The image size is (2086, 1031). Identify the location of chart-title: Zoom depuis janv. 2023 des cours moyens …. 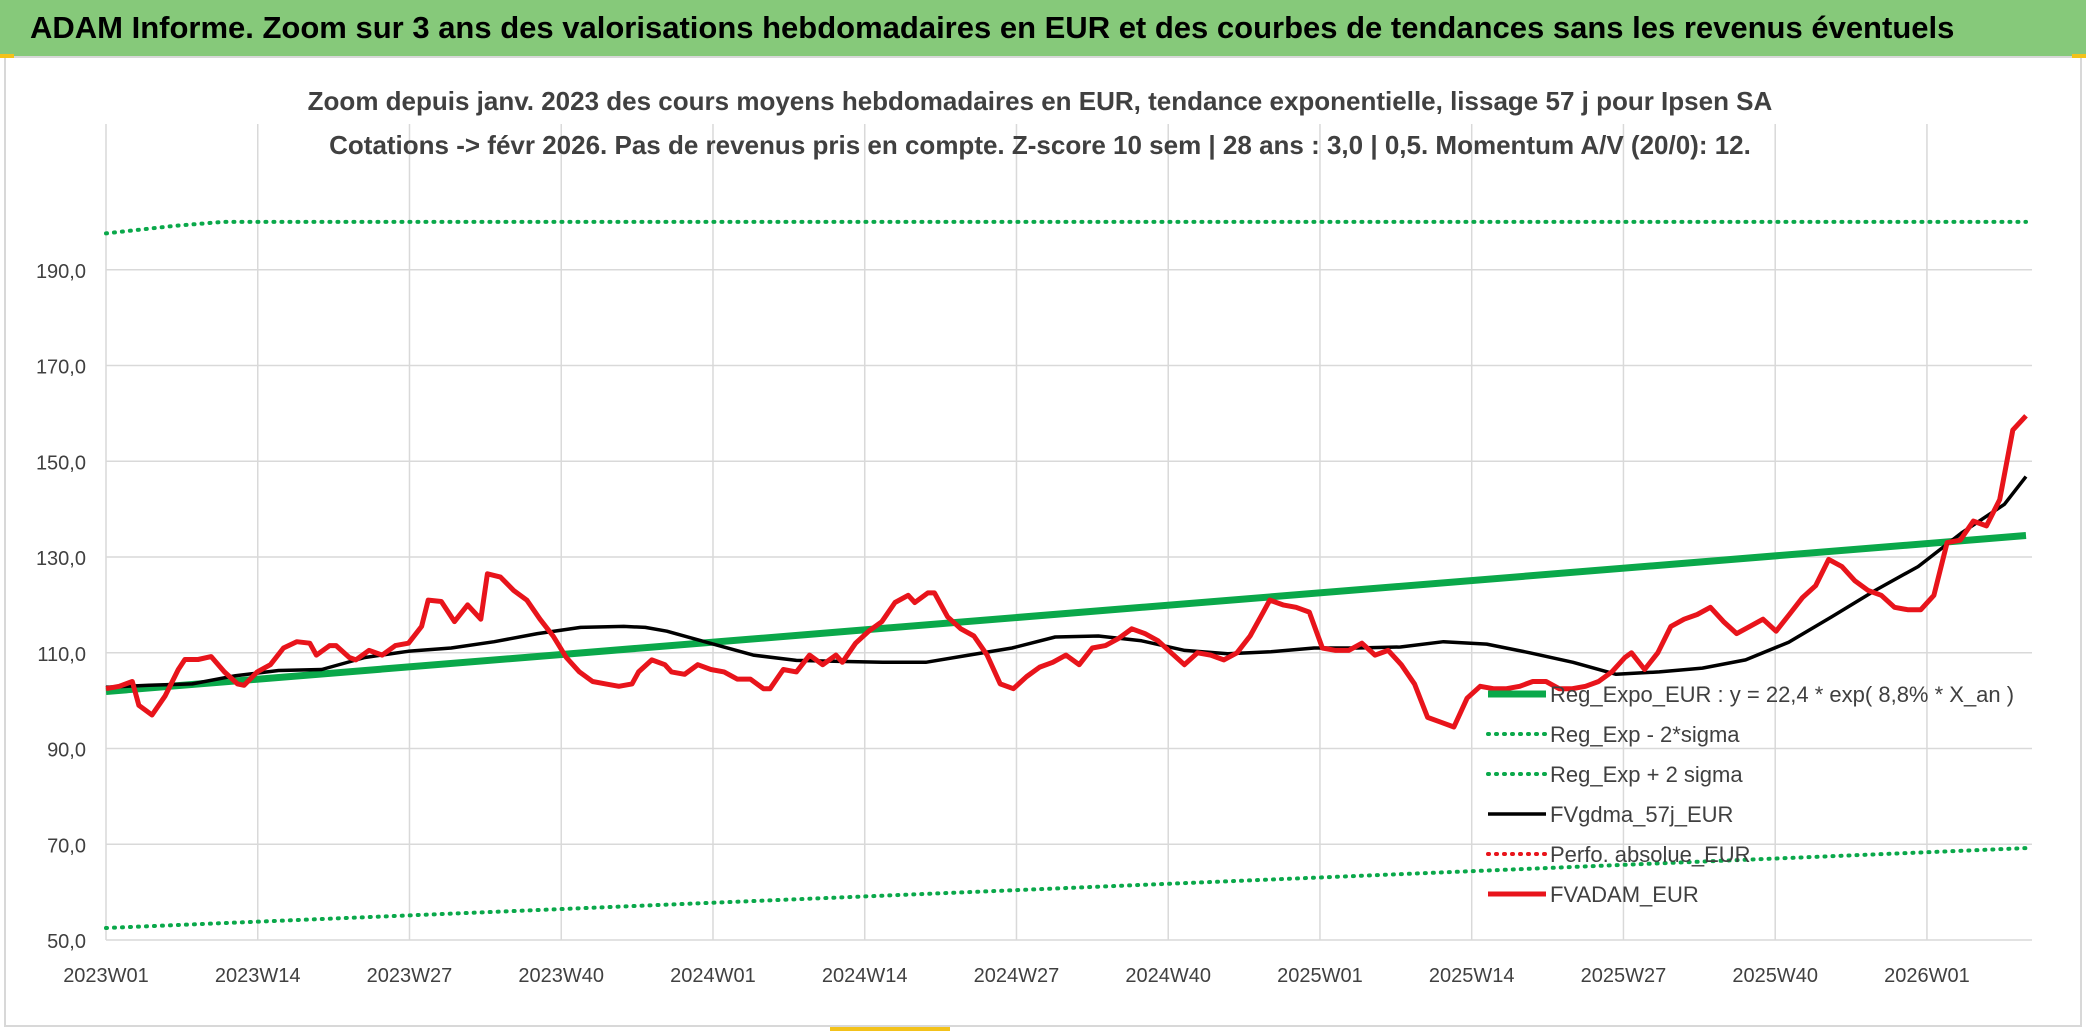
(1040, 101).